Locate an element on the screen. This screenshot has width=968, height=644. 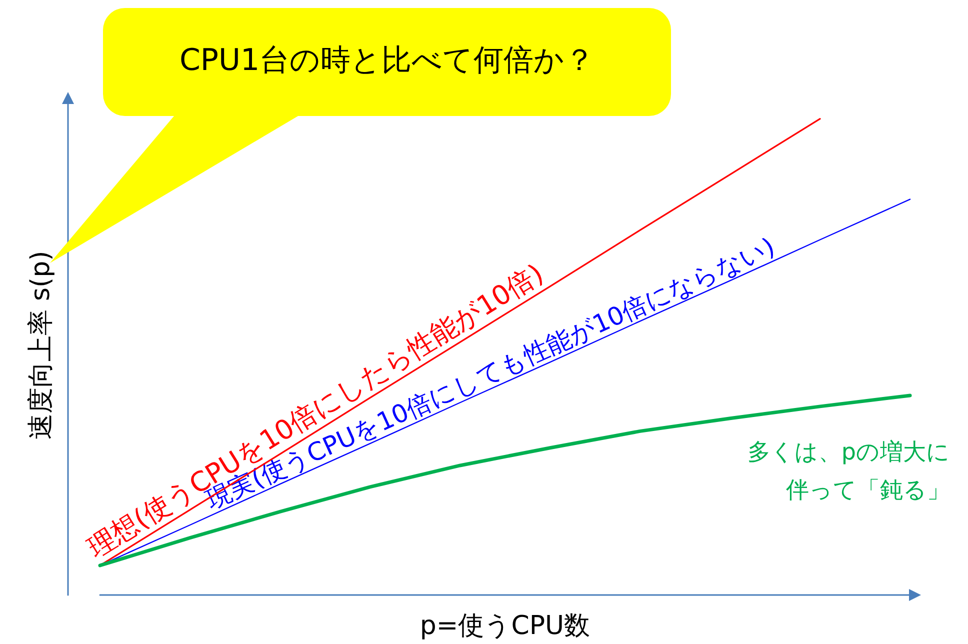
series-label: 多くは、pの増大に伴って「鈍る」 is located at coordinates (848, 471).